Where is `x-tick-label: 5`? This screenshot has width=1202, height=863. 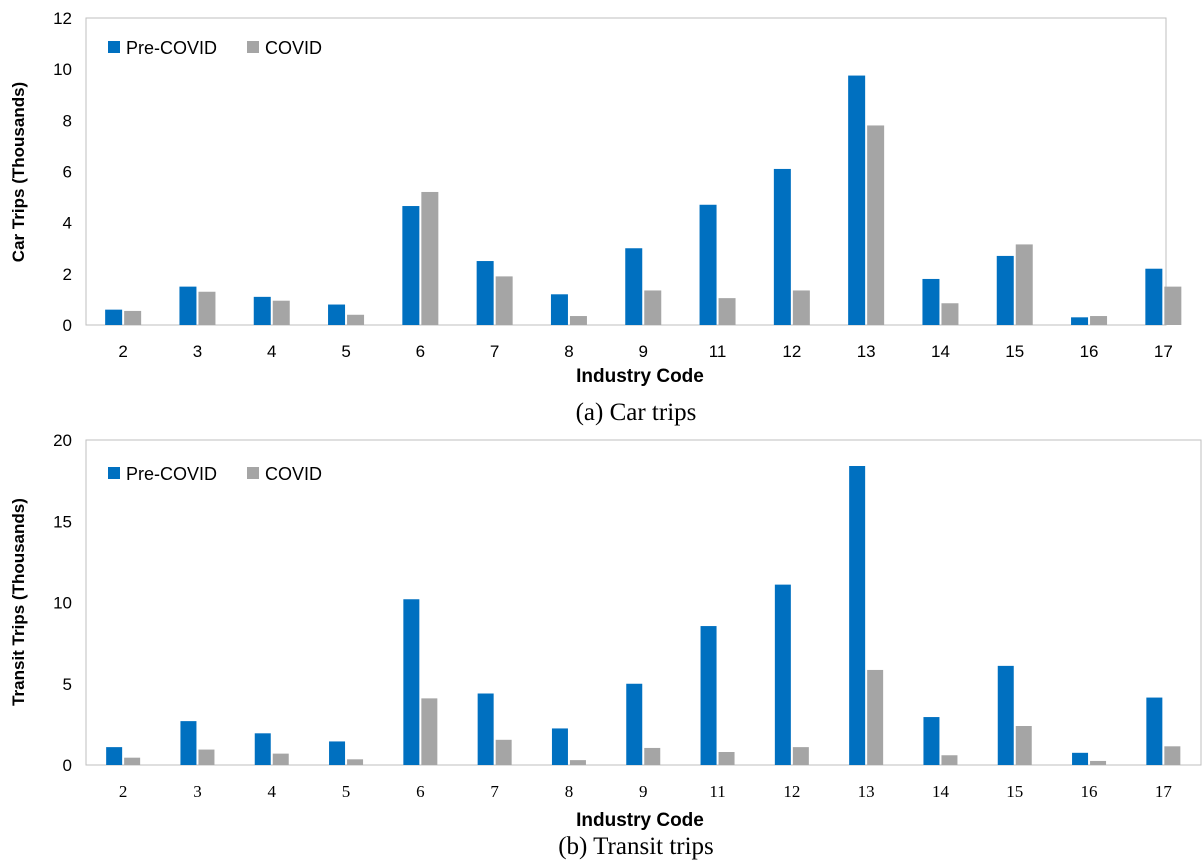
x-tick-label: 5 is located at coordinates (346, 791).